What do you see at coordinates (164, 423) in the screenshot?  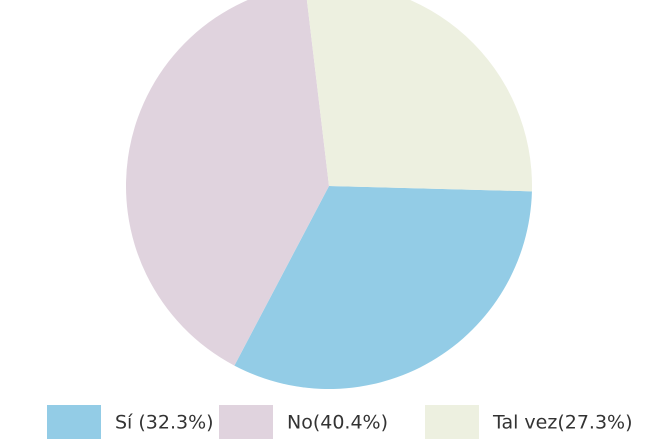 I see `legend-label: Sí (32.3%)` at bounding box center [164, 423].